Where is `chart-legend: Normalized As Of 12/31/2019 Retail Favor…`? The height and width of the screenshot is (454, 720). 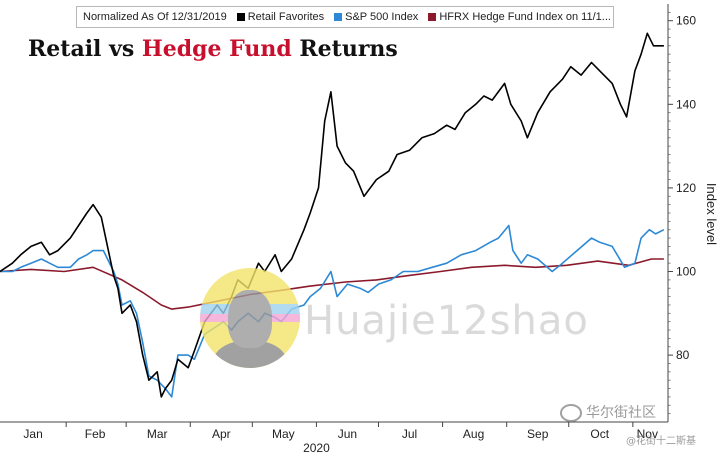
chart-legend: Normalized As Of 12/31/2019 Retail Favor… is located at coordinates (345, 17).